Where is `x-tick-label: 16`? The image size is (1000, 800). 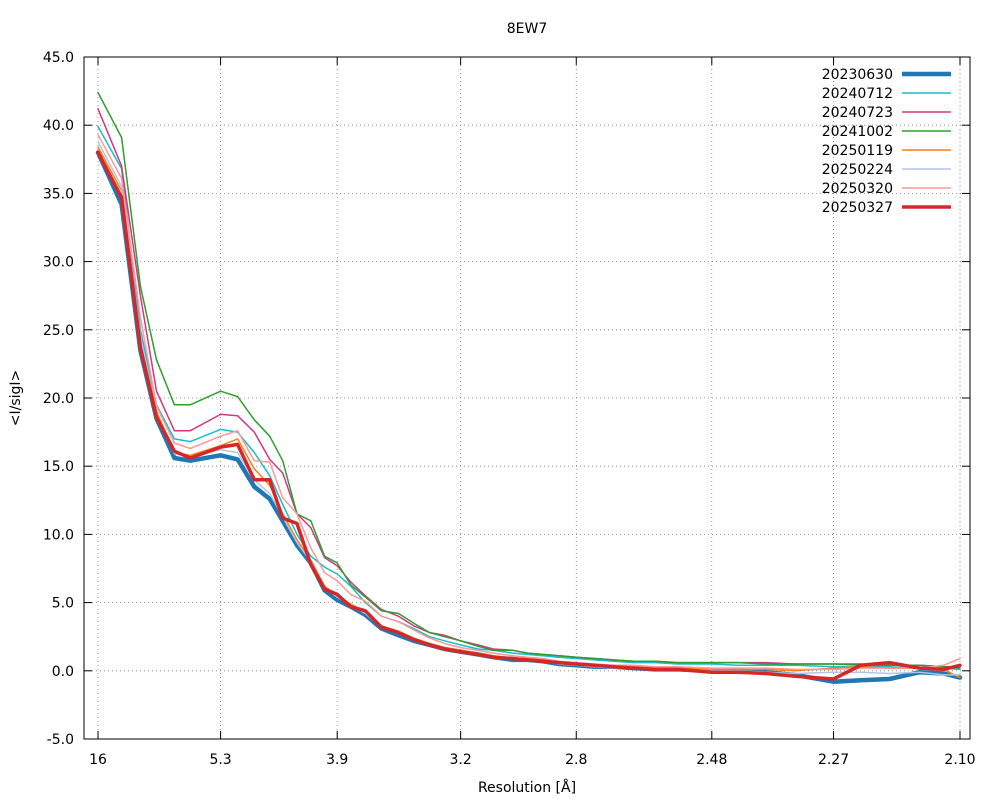
x-tick-label: 16 is located at coordinates (98, 760).